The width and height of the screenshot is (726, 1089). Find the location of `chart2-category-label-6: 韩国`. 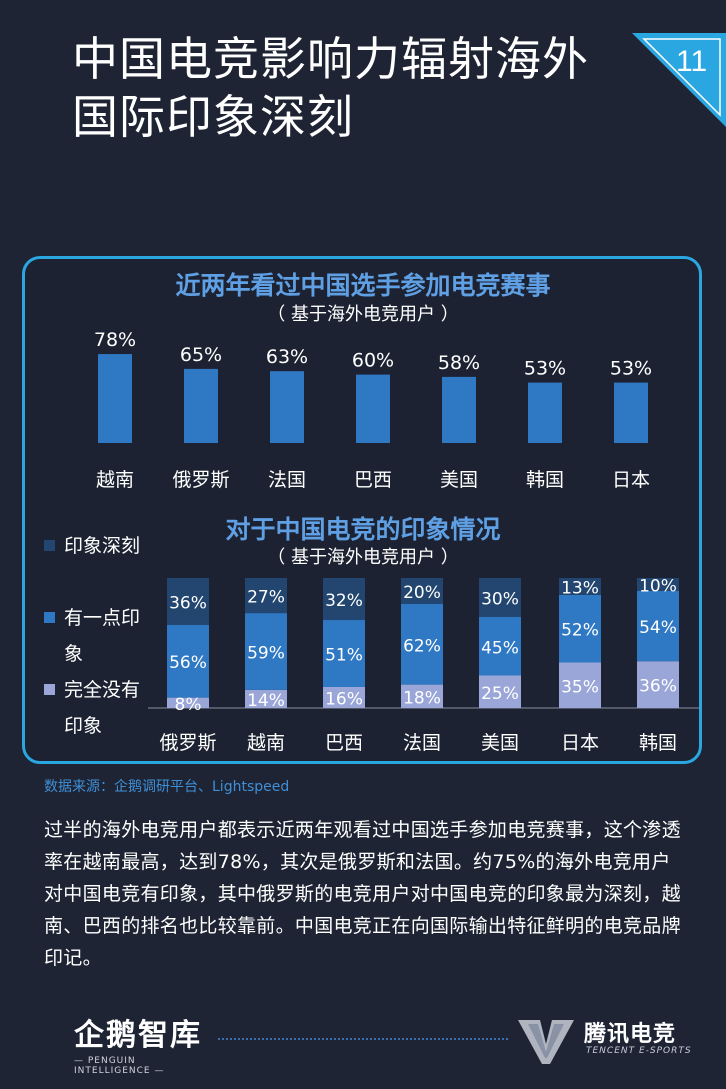

chart2-category-label-6: 韩国 is located at coordinates (658, 743).